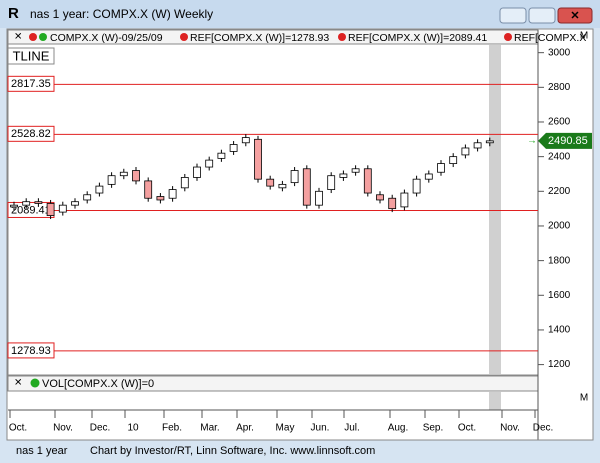 This screenshot has height=463, width=600. Describe the element at coordinates (559, 122) in the screenshot. I see `y-tick-label: 2600` at that location.